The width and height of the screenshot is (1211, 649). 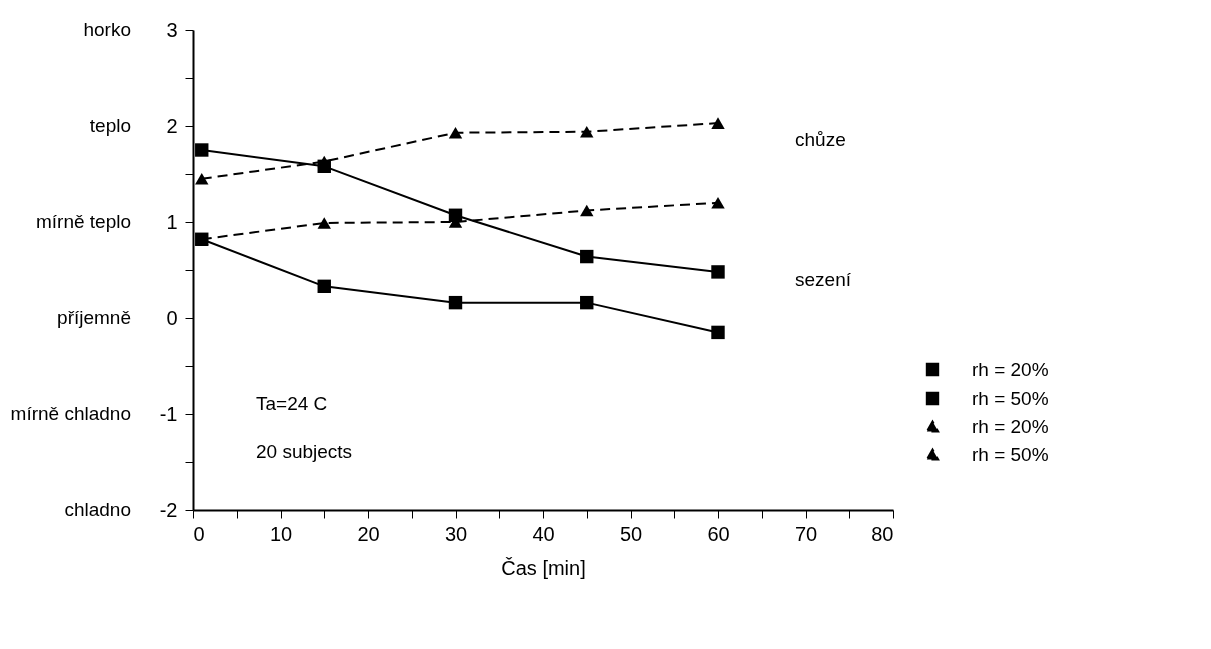 What do you see at coordinates (456, 533) in the screenshot?
I see `x-tick-label: 30` at bounding box center [456, 533].